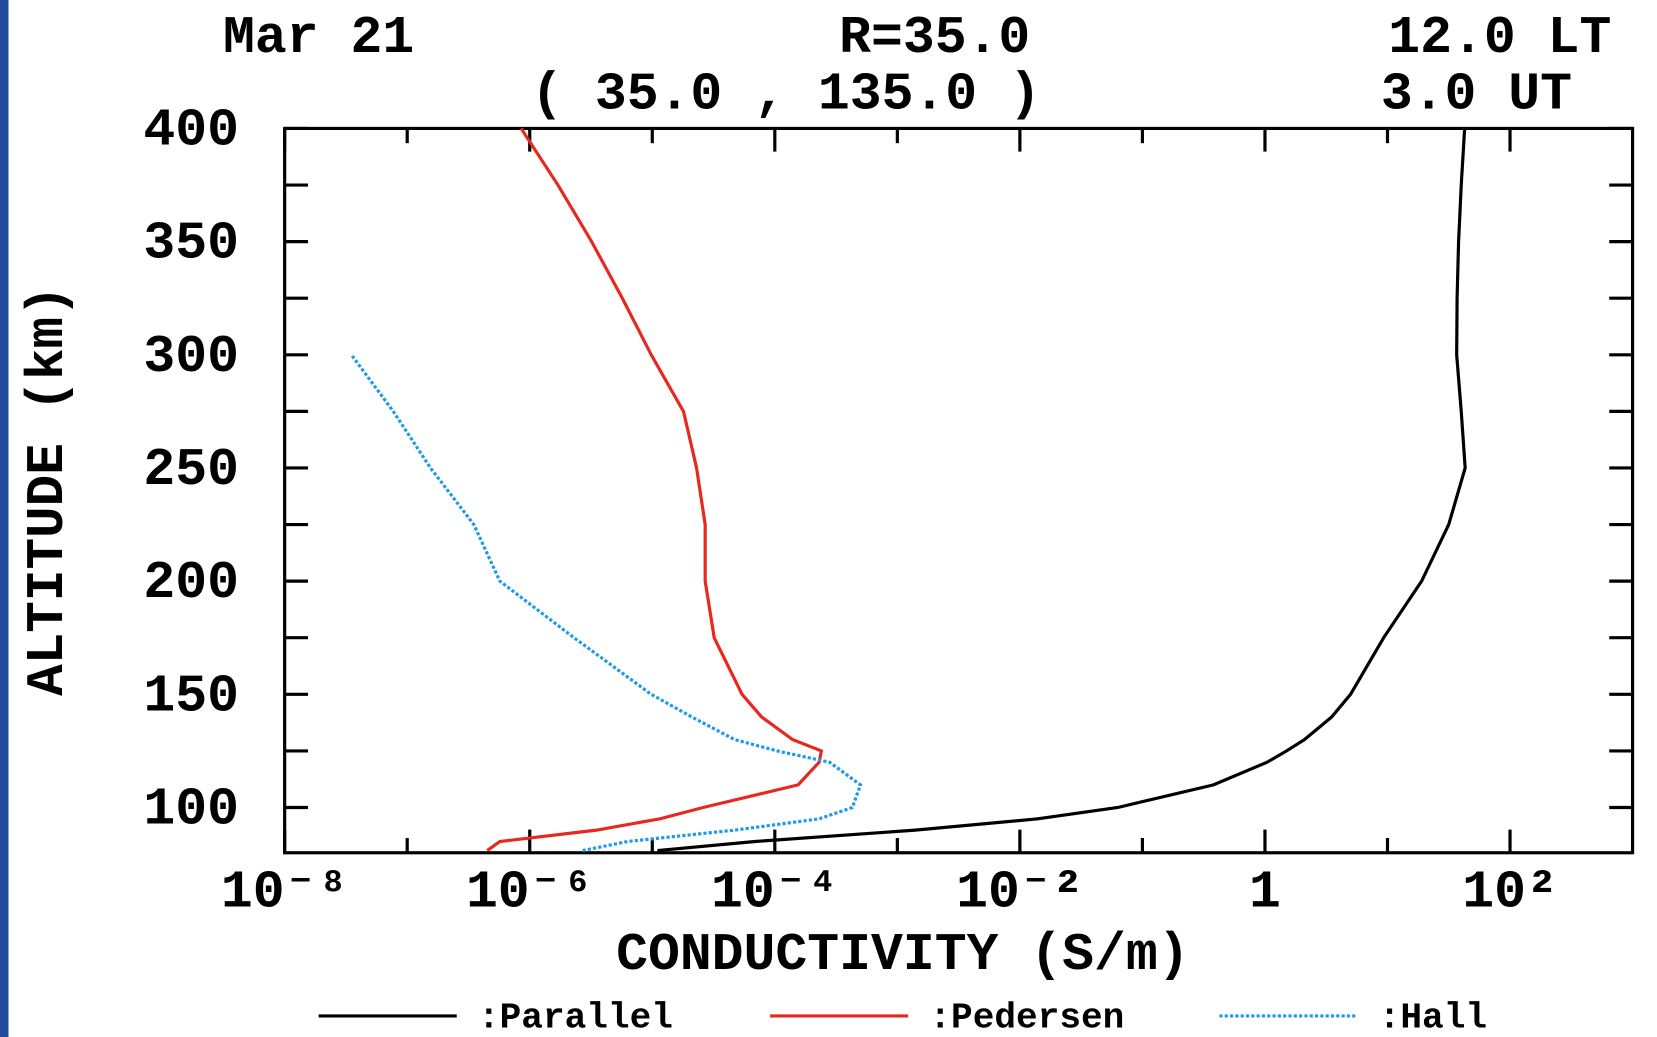  I want to click on legend-label: :Pedersen, so click(1026, 1017).